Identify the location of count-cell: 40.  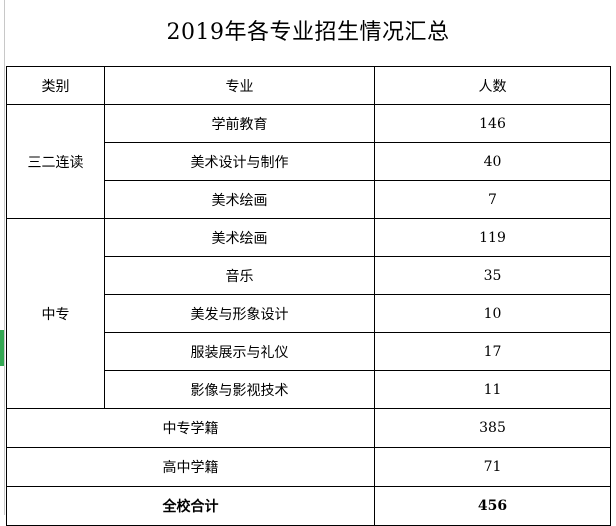
(492, 161).